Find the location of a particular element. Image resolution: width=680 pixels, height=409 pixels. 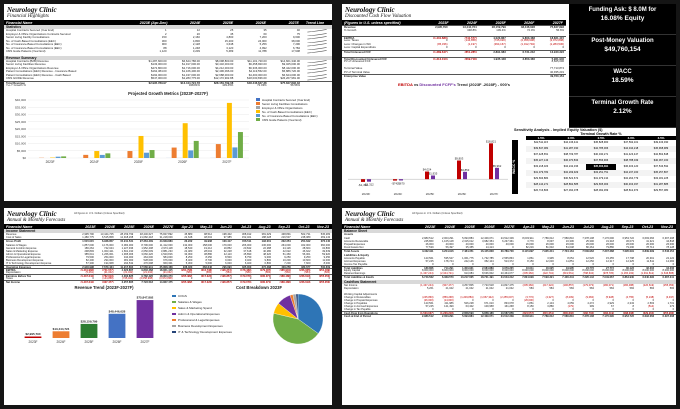

sens-cell: $31,379,134 is located at coordinates (601, 178).